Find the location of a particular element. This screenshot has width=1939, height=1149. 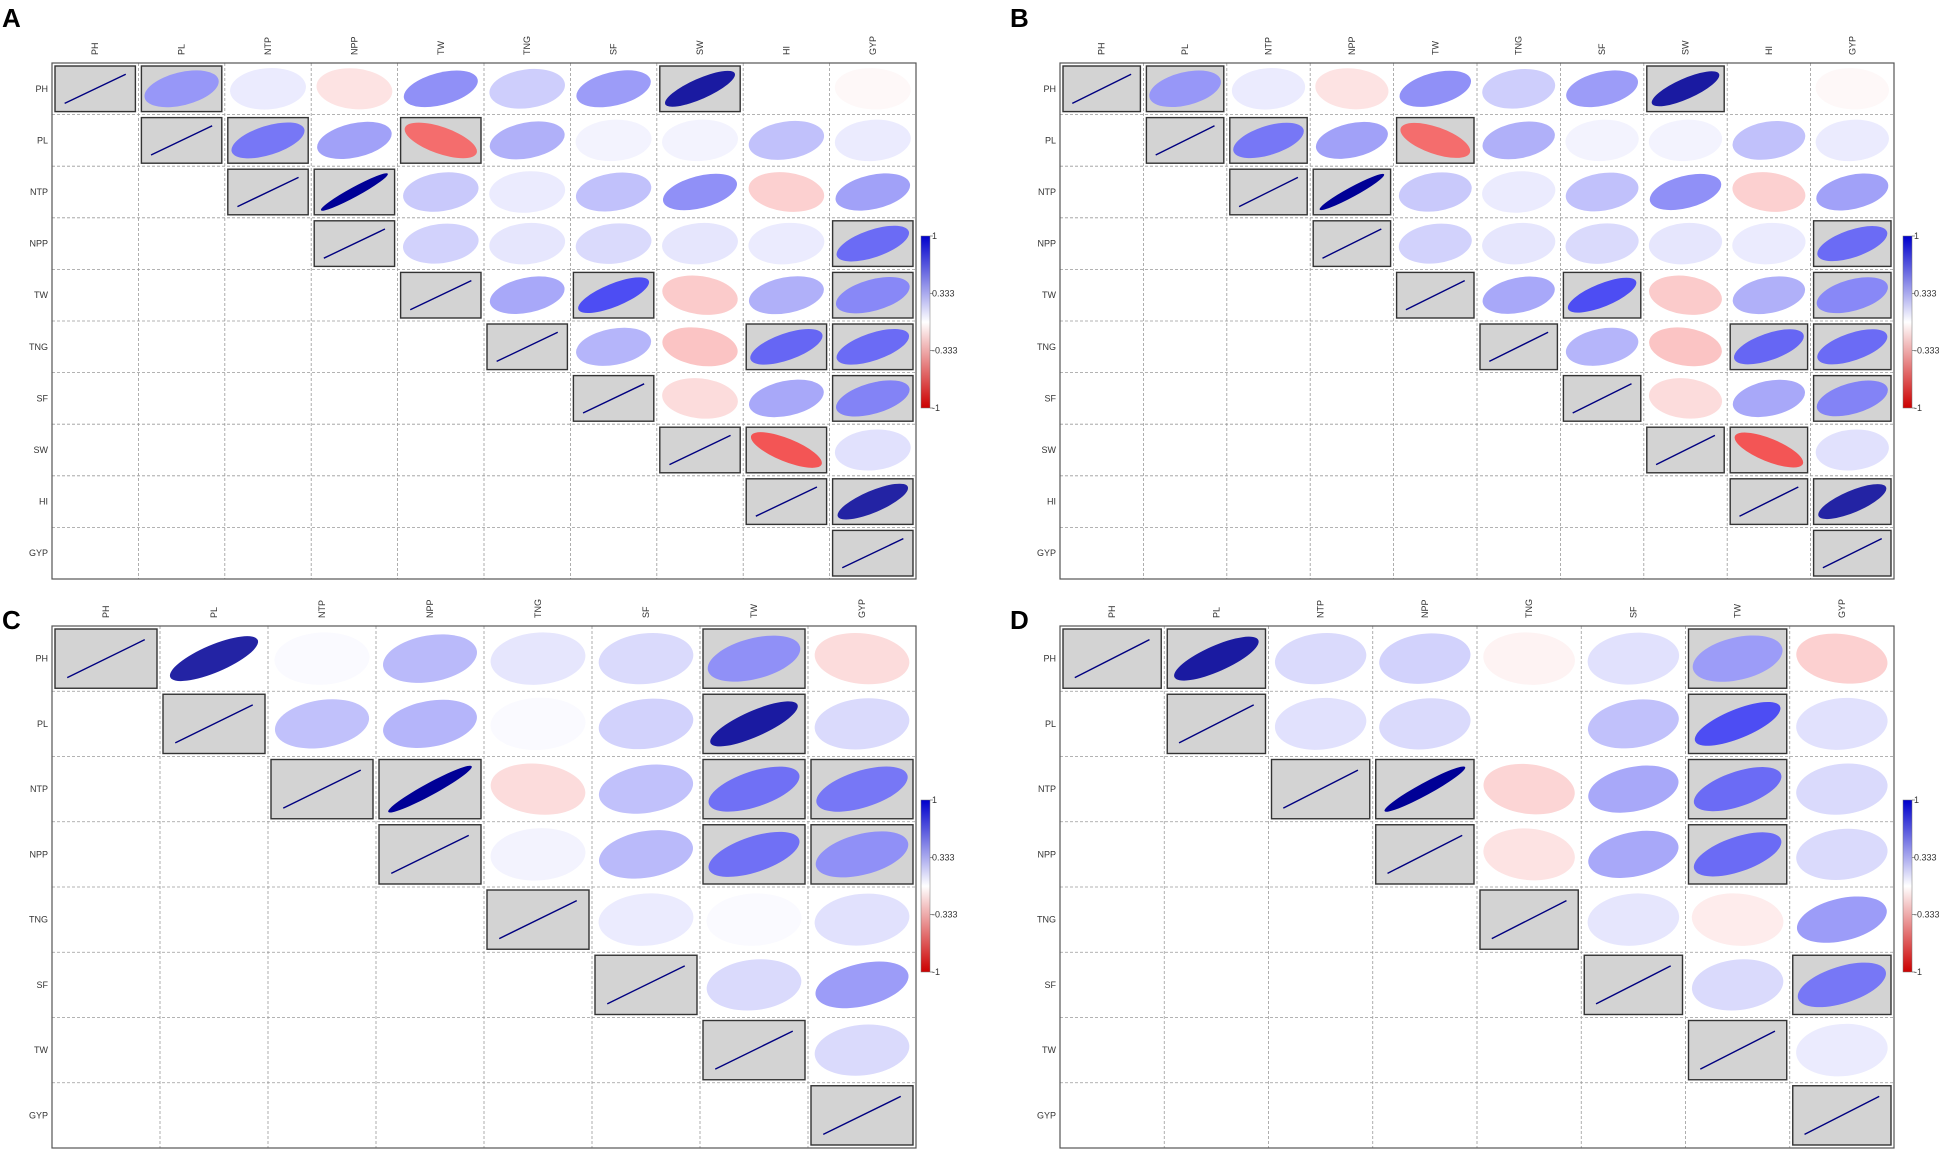

cell-tng-gyp is located at coordinates (1852, 347).